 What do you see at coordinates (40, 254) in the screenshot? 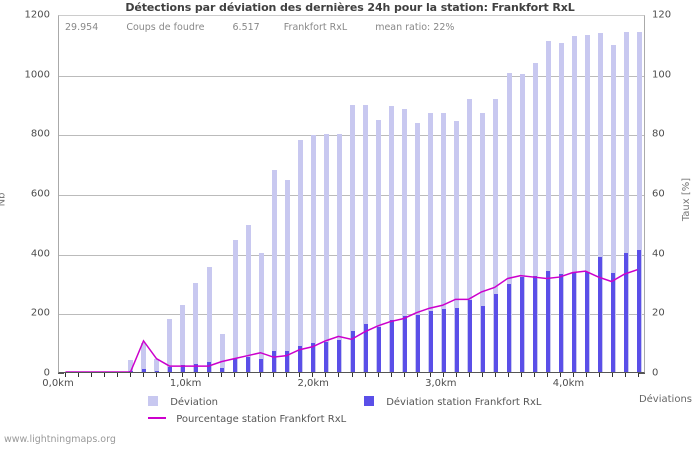
I see `y-tick-label-left: 400` at bounding box center [40, 254].